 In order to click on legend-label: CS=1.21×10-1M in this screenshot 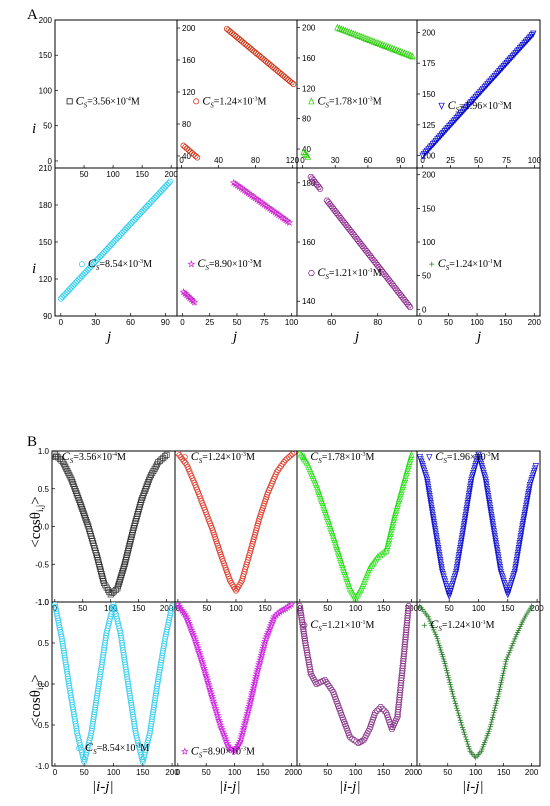, I will do `click(349, 273)`.